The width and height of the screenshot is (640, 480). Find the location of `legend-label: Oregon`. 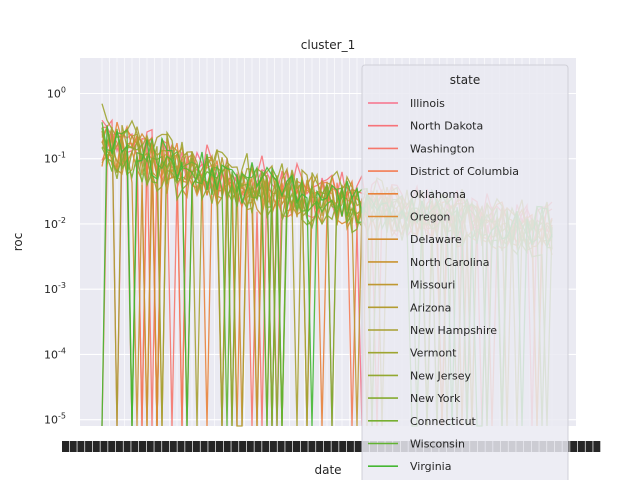

legend-label: Oregon is located at coordinates (430, 217).